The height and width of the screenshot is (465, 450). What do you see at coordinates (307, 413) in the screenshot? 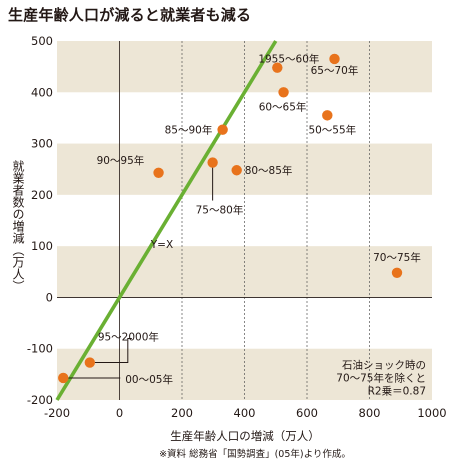
I see `x-tick-label: 600` at bounding box center [307, 413].